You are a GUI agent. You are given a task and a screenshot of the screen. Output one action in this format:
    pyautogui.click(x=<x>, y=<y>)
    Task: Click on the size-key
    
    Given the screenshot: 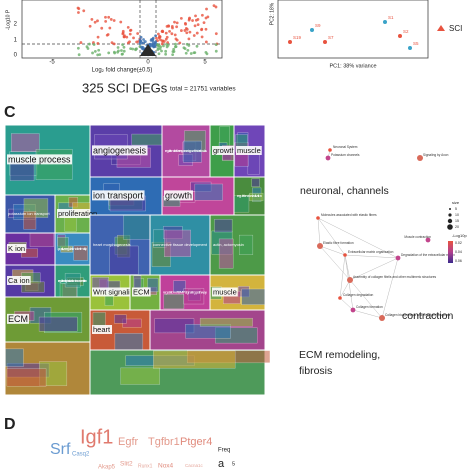 What is the action you would take?
    pyautogui.click(x=450, y=227)
    